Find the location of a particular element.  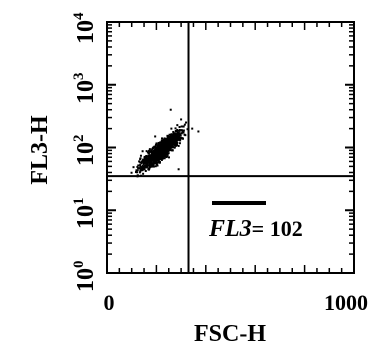

y-axis-title: FL3-H is located at coordinates (40, 150).